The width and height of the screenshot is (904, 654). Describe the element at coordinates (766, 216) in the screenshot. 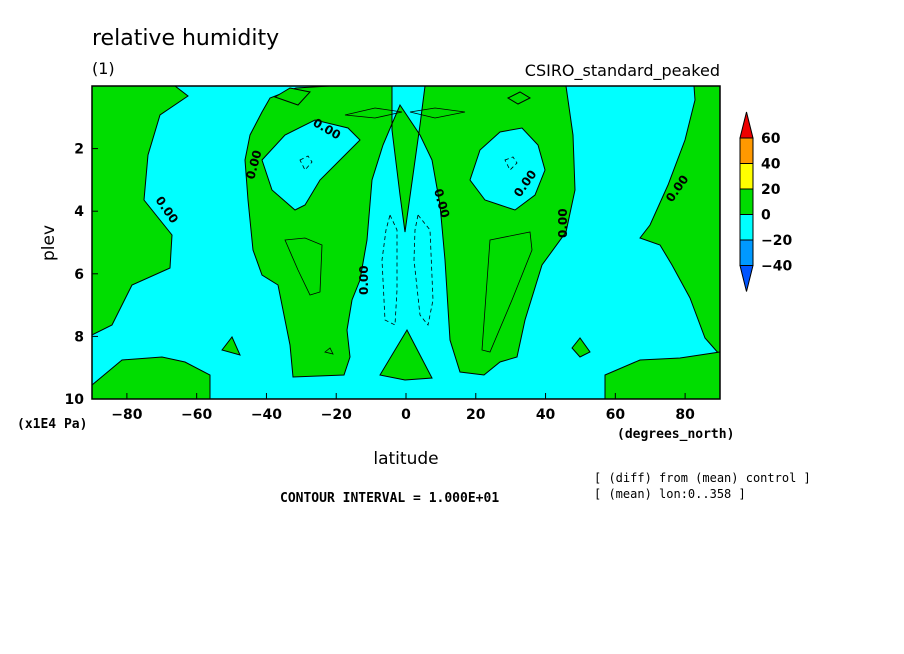

I see `colorbar-label: 0` at that location.